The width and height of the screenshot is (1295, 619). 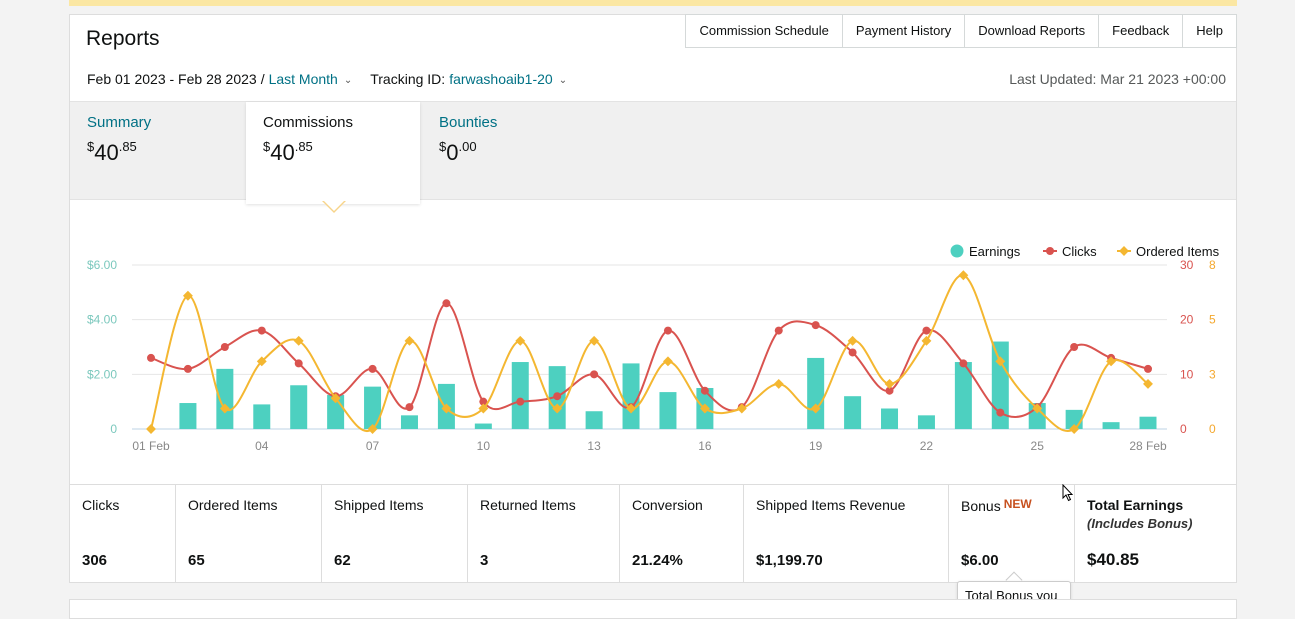 I want to click on x-tick-label: 25, so click(x=1038, y=446).